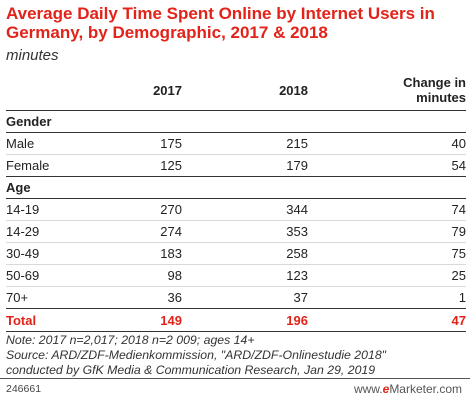 This screenshot has height=400, width=470. Describe the element at coordinates (245, 275) in the screenshot. I see `cell-2018: 123` at that location.